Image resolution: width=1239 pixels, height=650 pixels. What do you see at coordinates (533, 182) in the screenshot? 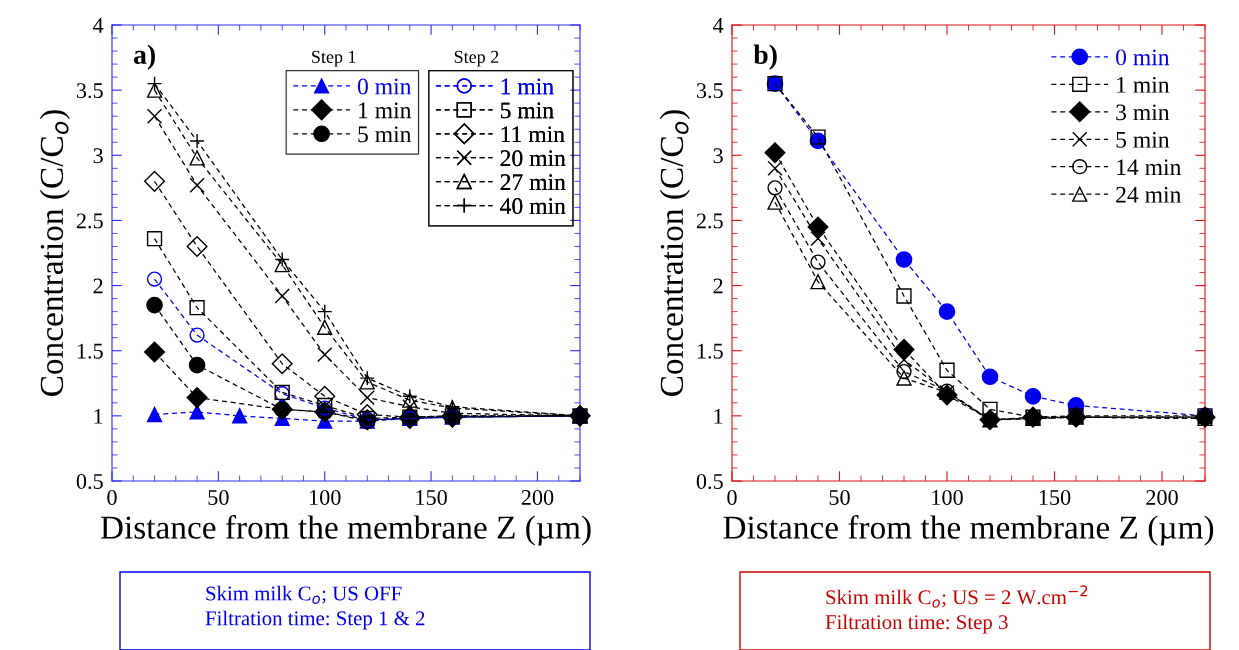
I see `legend-label: 27 min` at bounding box center [533, 182].